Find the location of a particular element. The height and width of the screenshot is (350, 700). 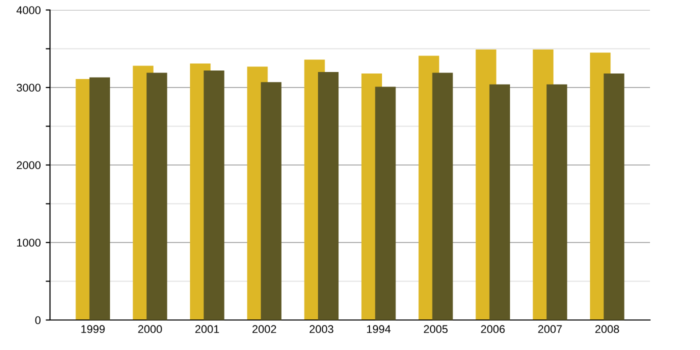

x-tick-label: 1994 is located at coordinates (379, 329).